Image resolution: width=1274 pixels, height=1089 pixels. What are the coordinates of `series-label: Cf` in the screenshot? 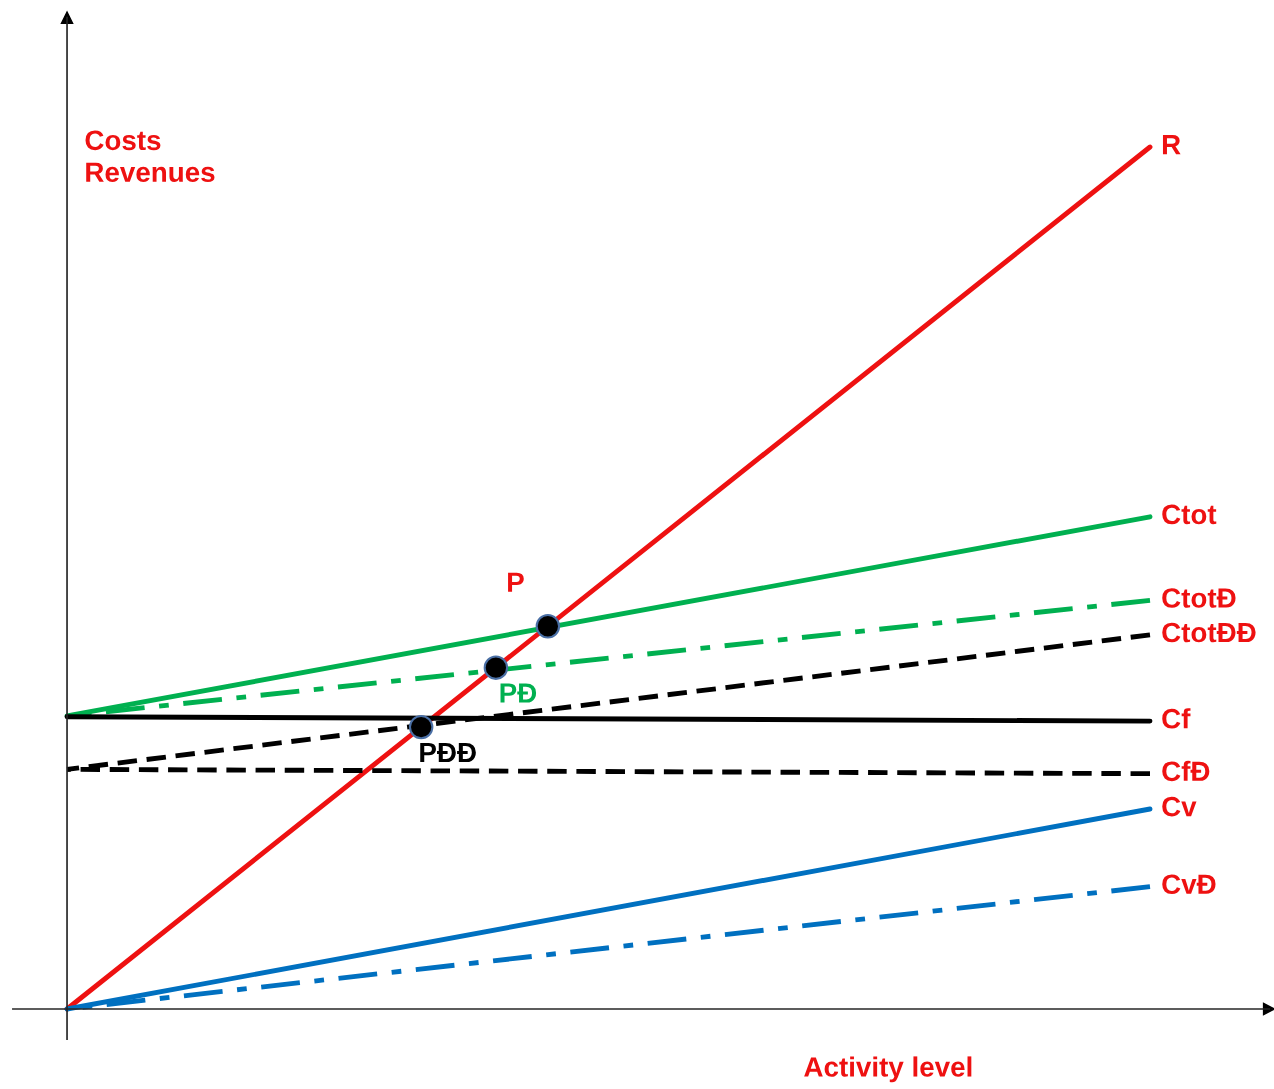 It's located at (1176, 718).